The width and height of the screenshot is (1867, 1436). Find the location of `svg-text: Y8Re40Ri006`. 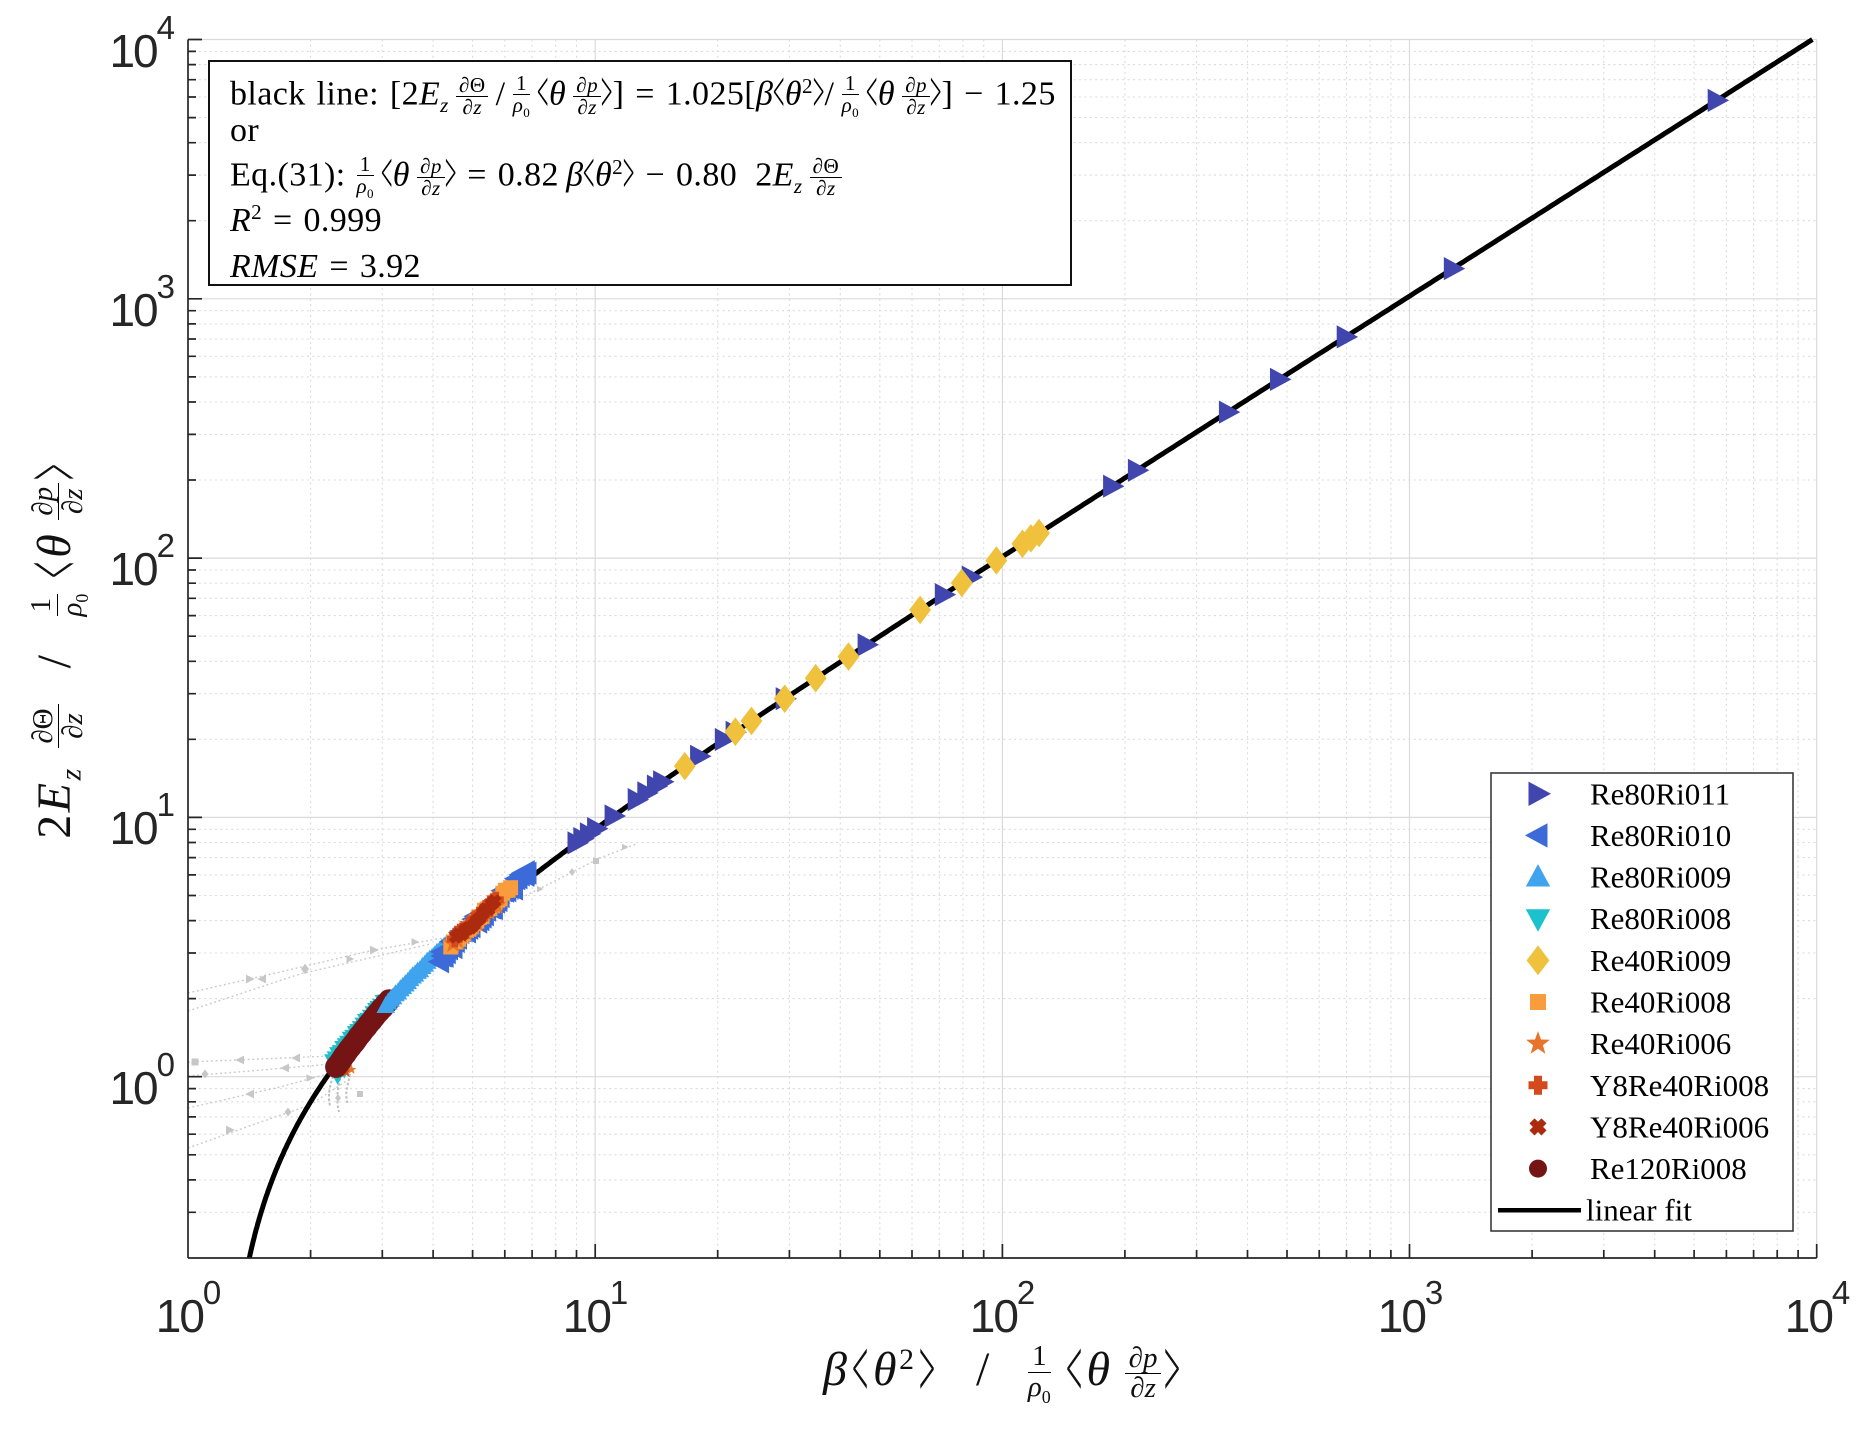

svg-text: Y8Re40Ri006 is located at coordinates (1679, 1126).